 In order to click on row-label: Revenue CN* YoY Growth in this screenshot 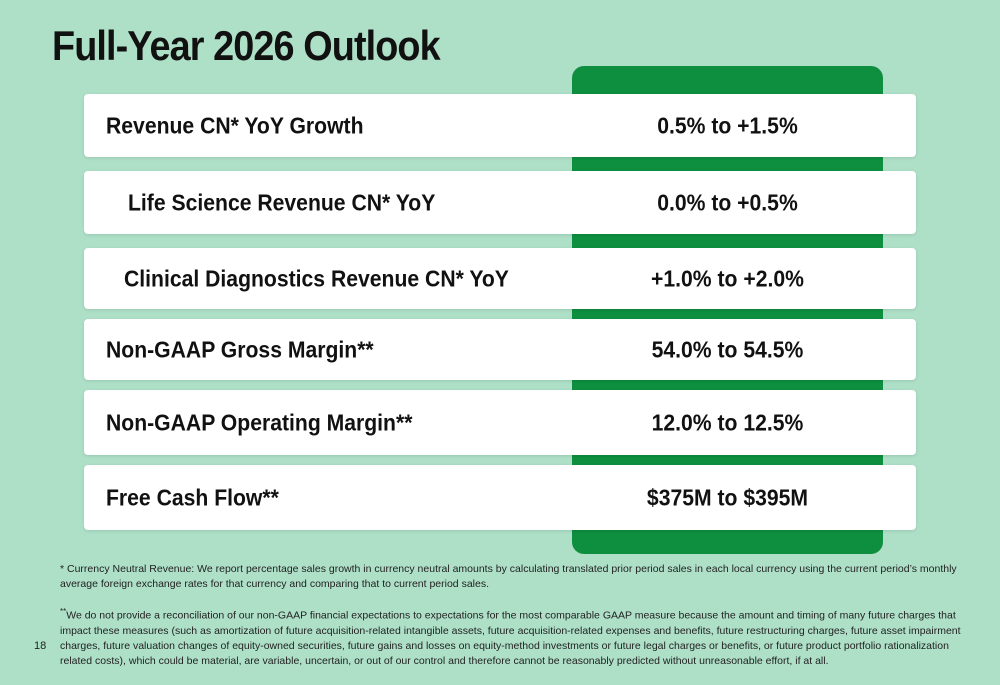, I will do `click(235, 125)`.